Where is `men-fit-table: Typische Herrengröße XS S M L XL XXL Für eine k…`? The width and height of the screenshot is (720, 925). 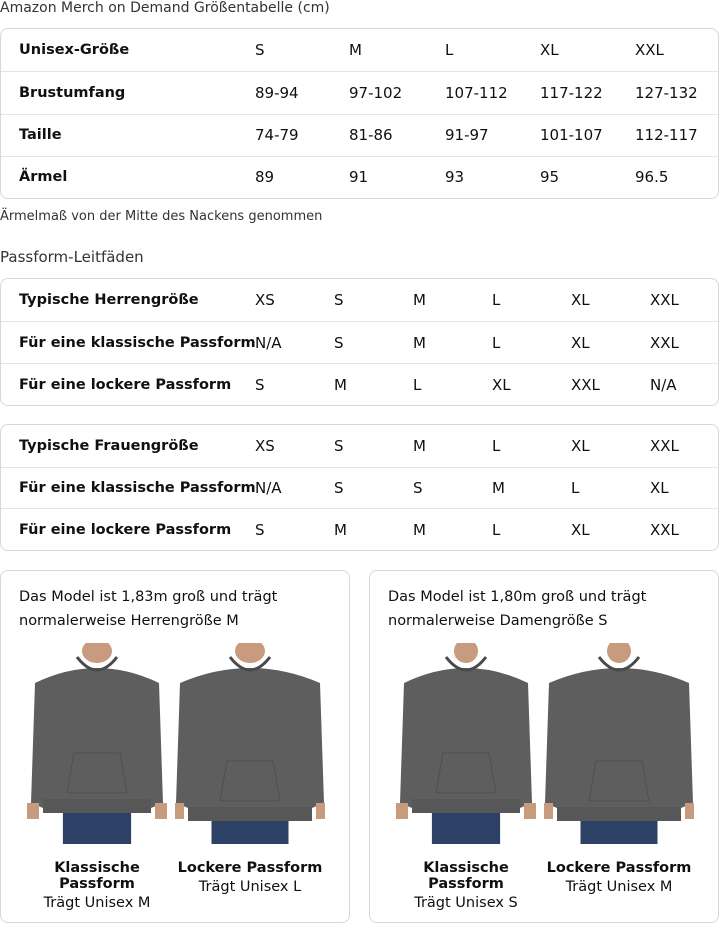
men-fit-table: Typische Herrengröße XS S M L XL XXL Für eine k… is located at coordinates (359, 342).